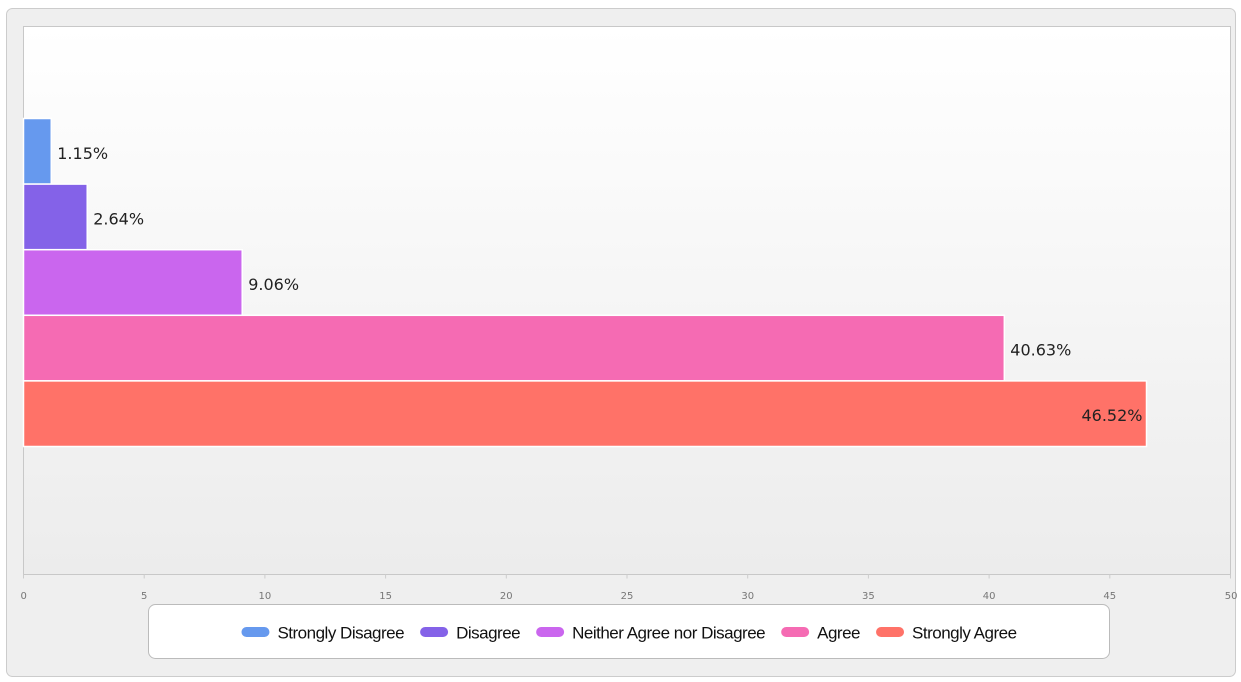  I want to click on legend-box, so click(629, 631).